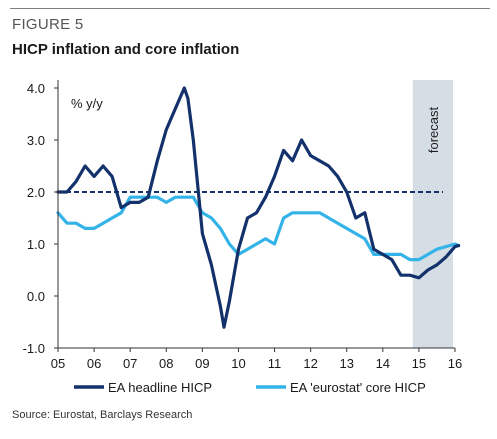 The image size is (497, 439). I want to click on legend: EA headline HICP EA 'eurostat' core HICP, so click(250, 387).